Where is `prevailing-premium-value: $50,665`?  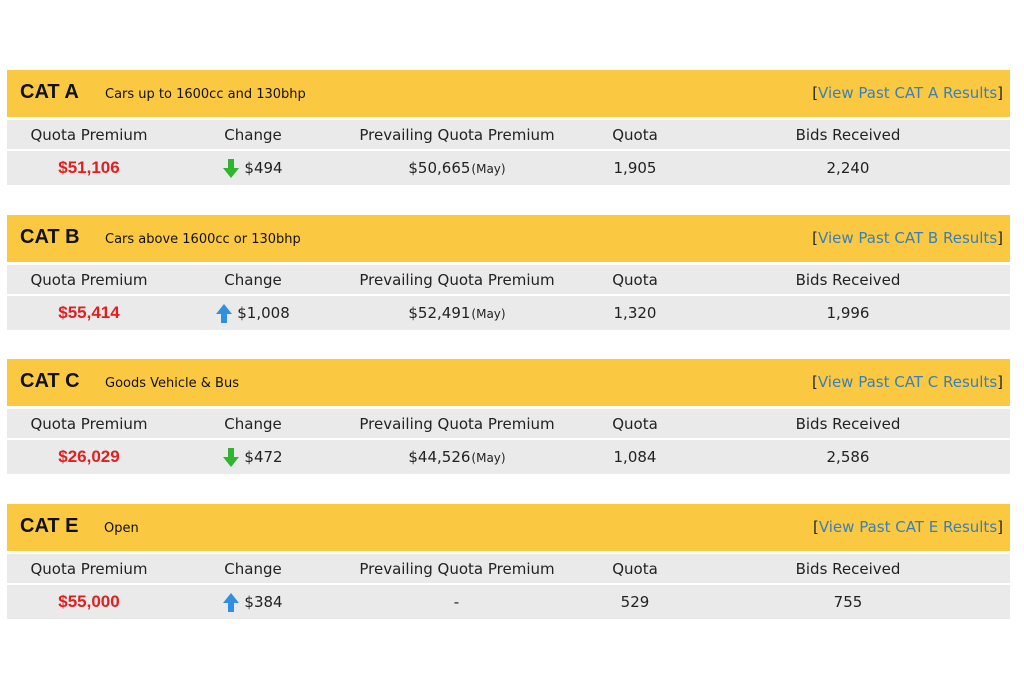
prevailing-premium-value: $50,665 is located at coordinates (439, 168).